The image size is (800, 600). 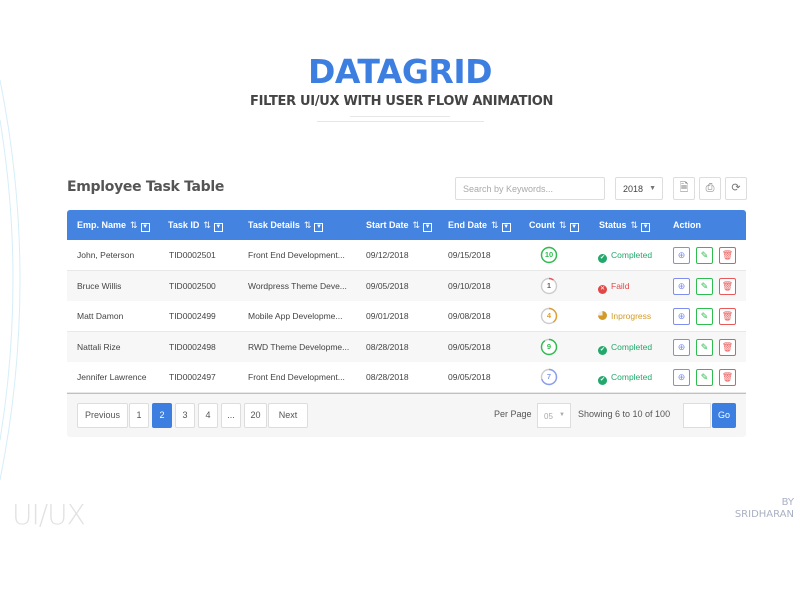 I want to click on export-document-button: 🗎, so click(x=684, y=188).